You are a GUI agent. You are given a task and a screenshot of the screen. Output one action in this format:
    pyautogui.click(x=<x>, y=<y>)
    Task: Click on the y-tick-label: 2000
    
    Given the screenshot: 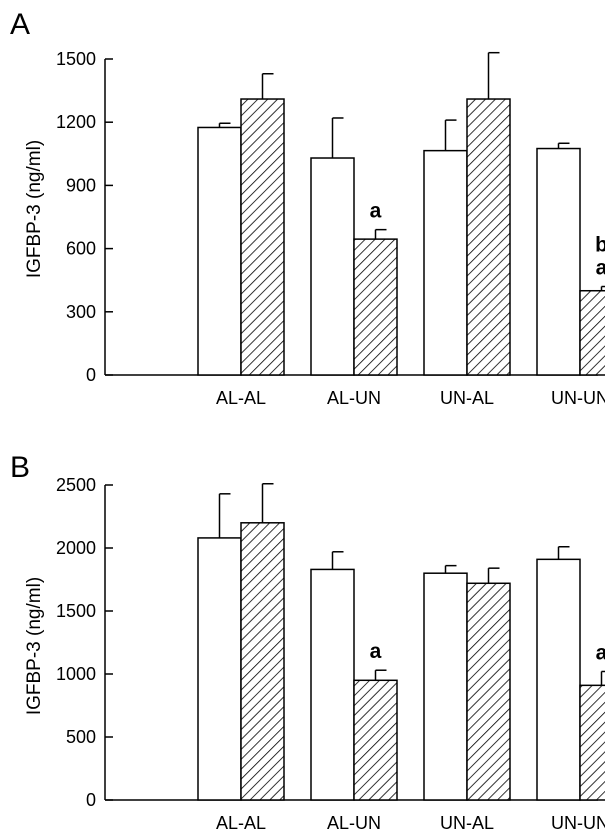 What is the action you would take?
    pyautogui.click(x=76, y=548)
    